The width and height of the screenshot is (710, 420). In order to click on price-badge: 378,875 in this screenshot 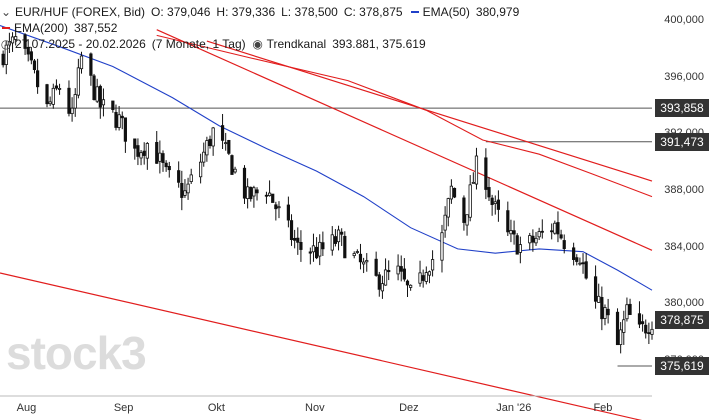, I will do `click(682, 319)`.